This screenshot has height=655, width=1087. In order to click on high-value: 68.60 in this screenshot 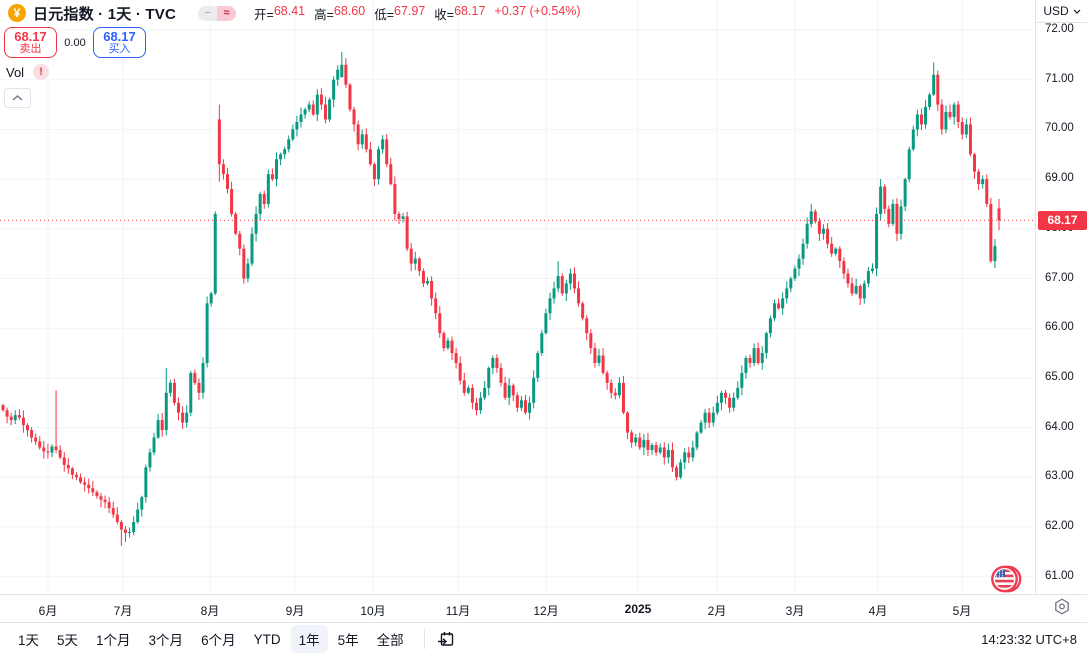, I will do `click(349, 10)`.